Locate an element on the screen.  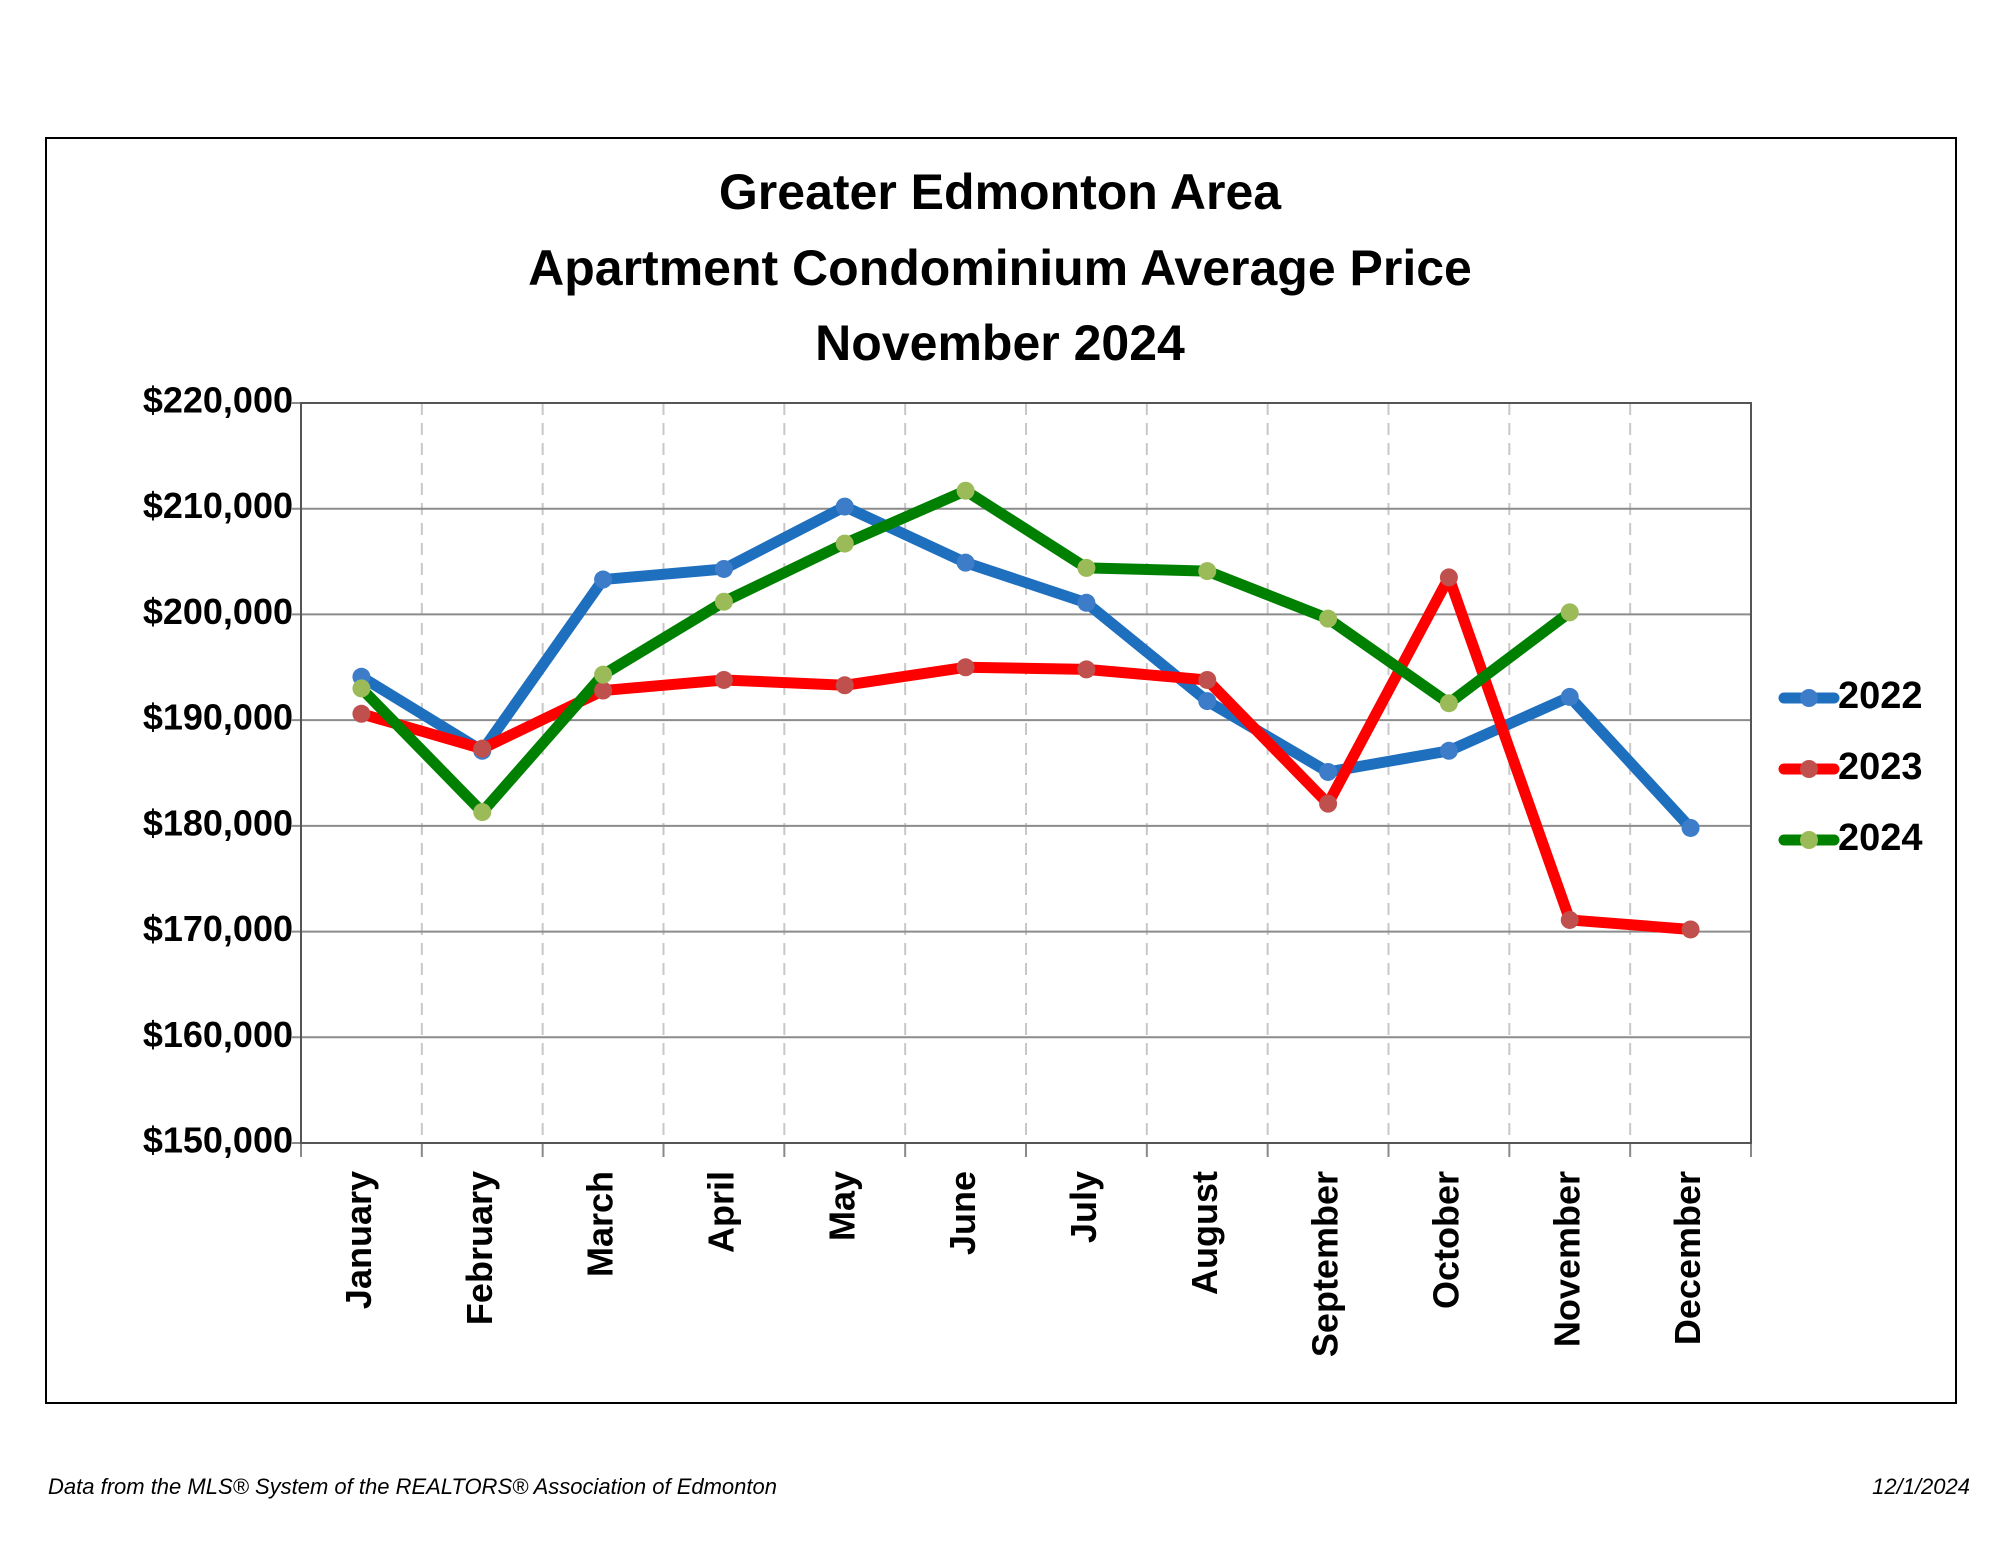
y-tick-label: $220,000 is located at coordinates (218, 400).